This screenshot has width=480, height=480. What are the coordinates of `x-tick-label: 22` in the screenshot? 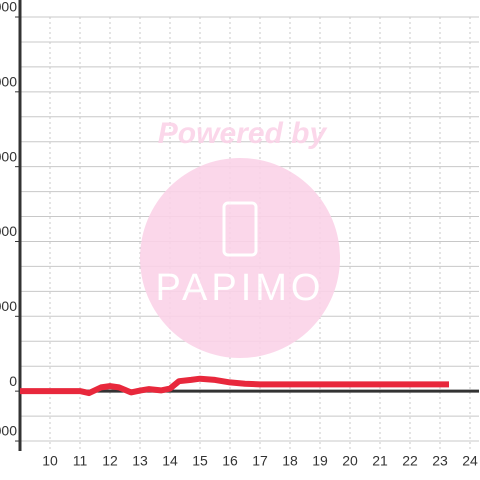 It's located at (410, 461).